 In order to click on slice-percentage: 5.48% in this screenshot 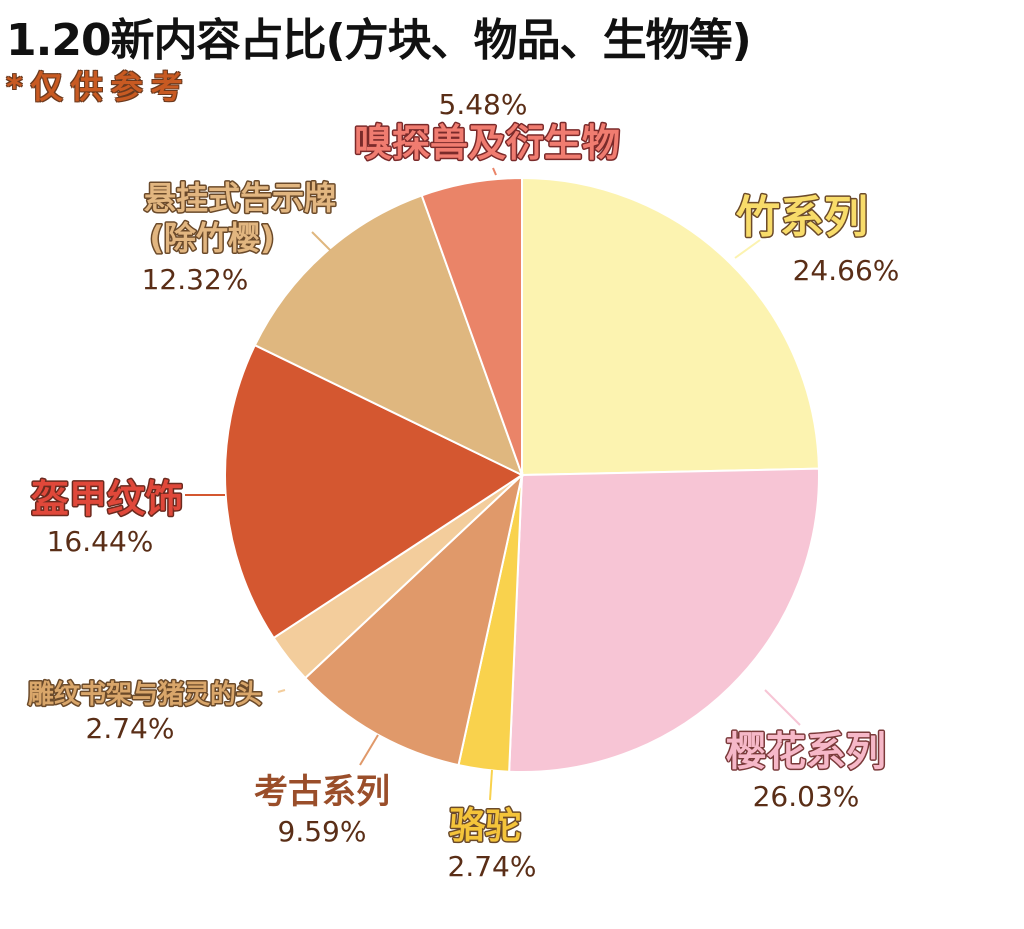, I will do `click(483, 104)`.